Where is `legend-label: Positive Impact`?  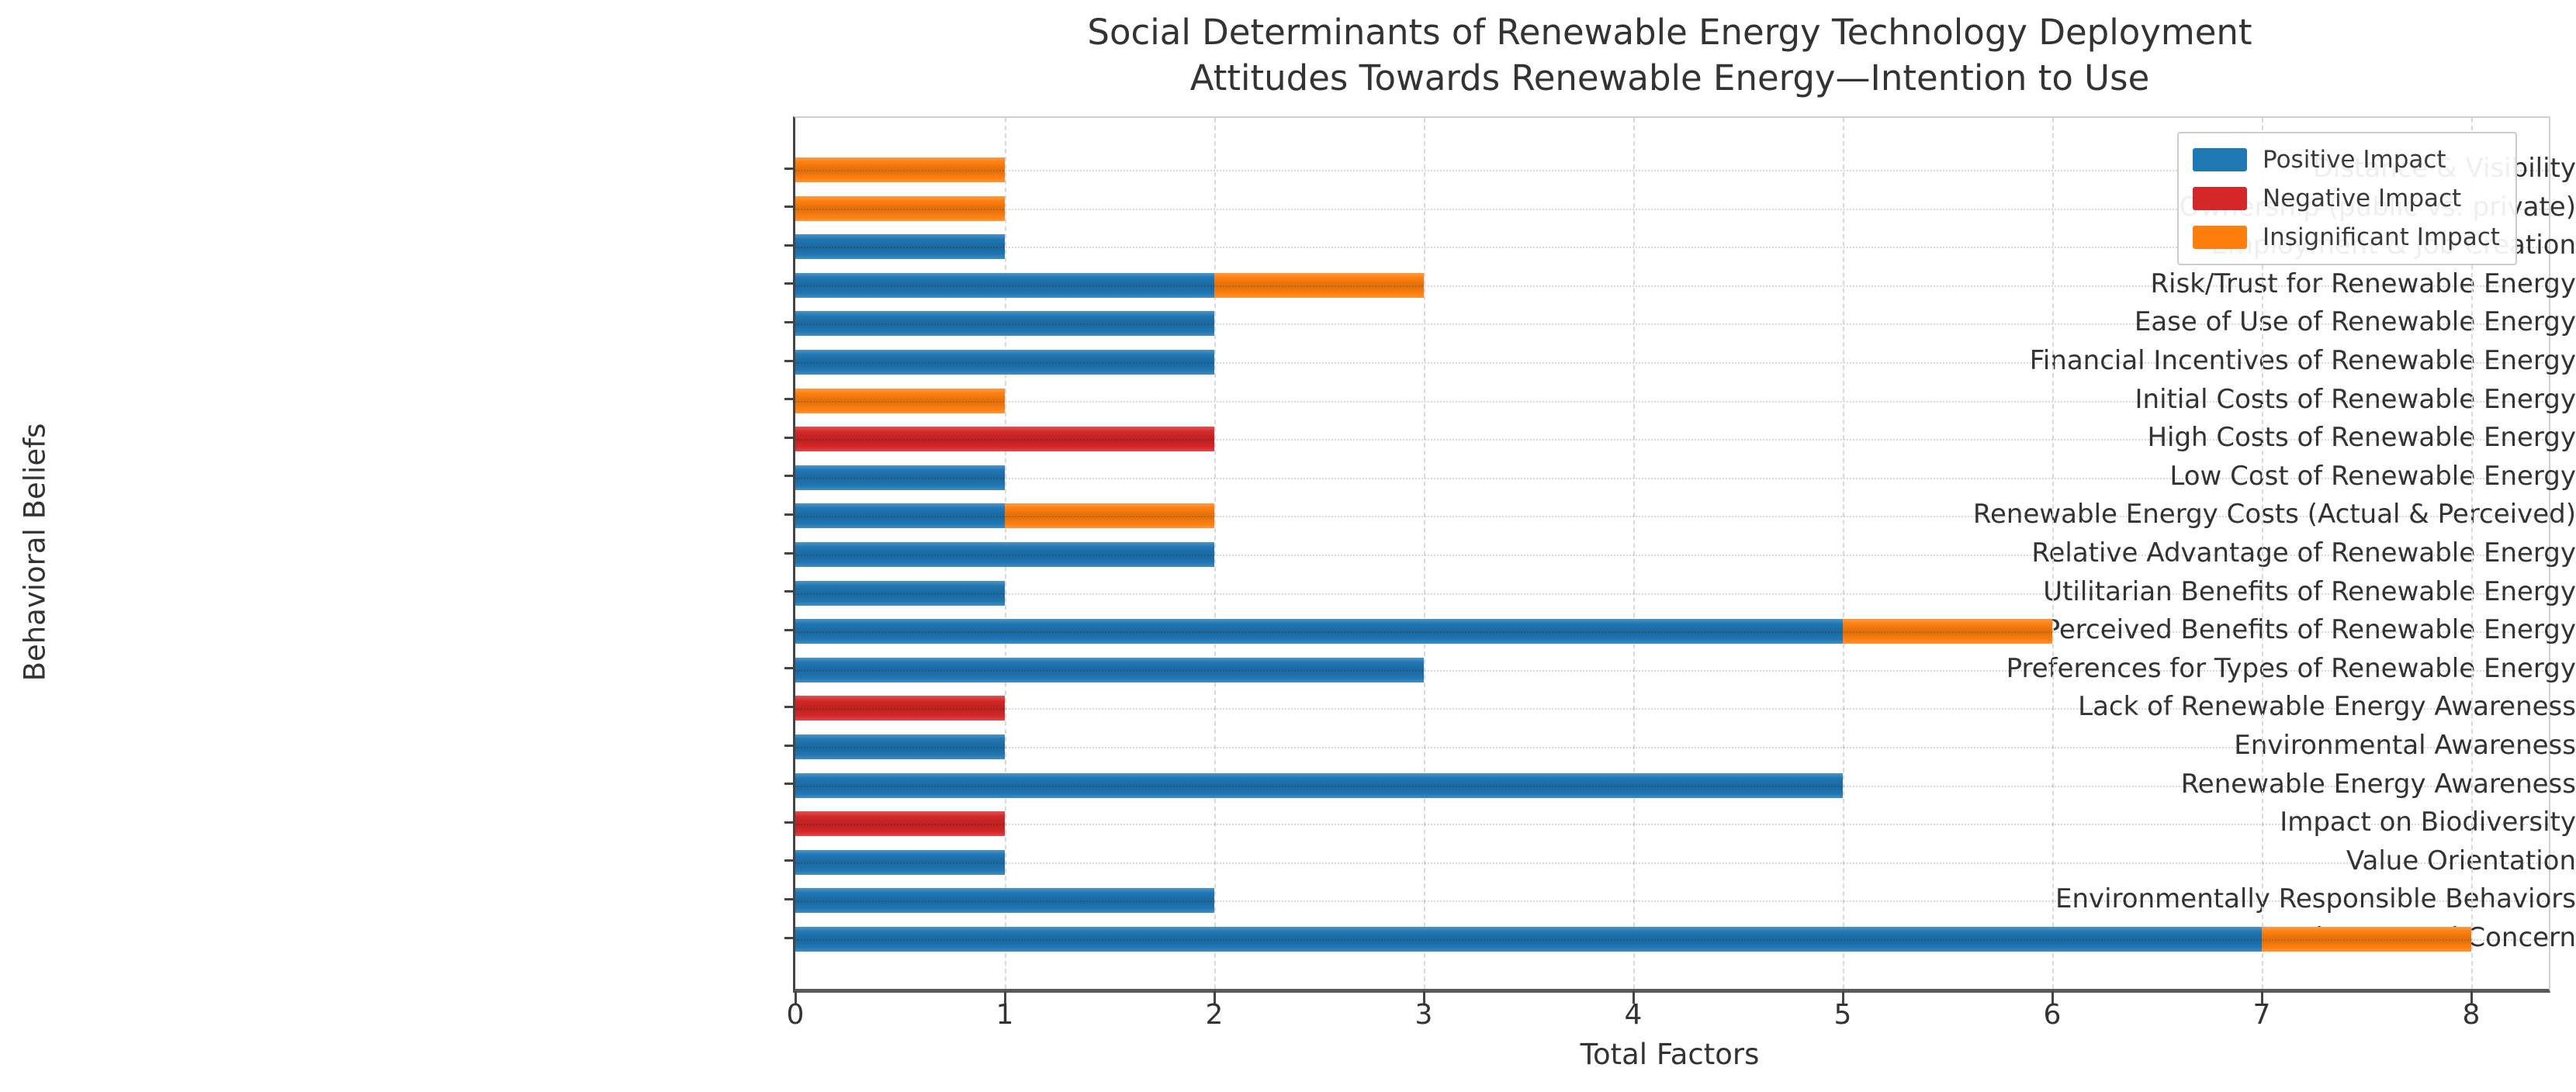 legend-label: Positive Impact is located at coordinates (2354, 160).